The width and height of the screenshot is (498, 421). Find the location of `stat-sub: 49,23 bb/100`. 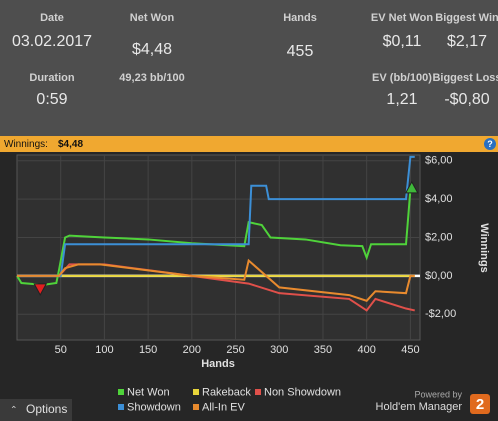

stat-sub: 49,23 bb/100 is located at coordinates (151, 78).